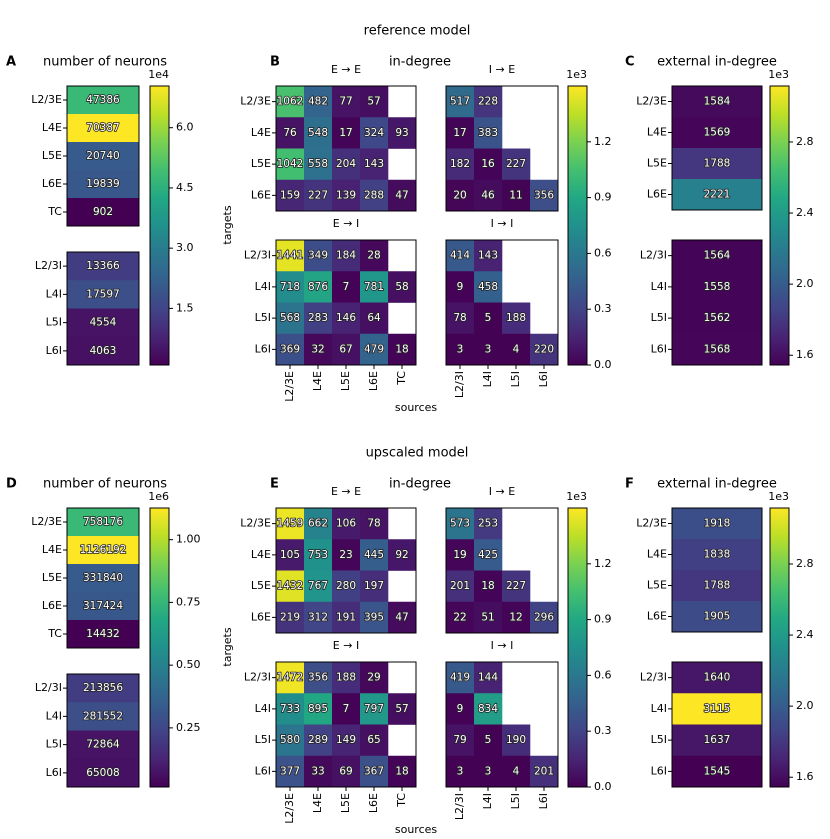  I want to click on cell-value: 662, so click(318, 524).